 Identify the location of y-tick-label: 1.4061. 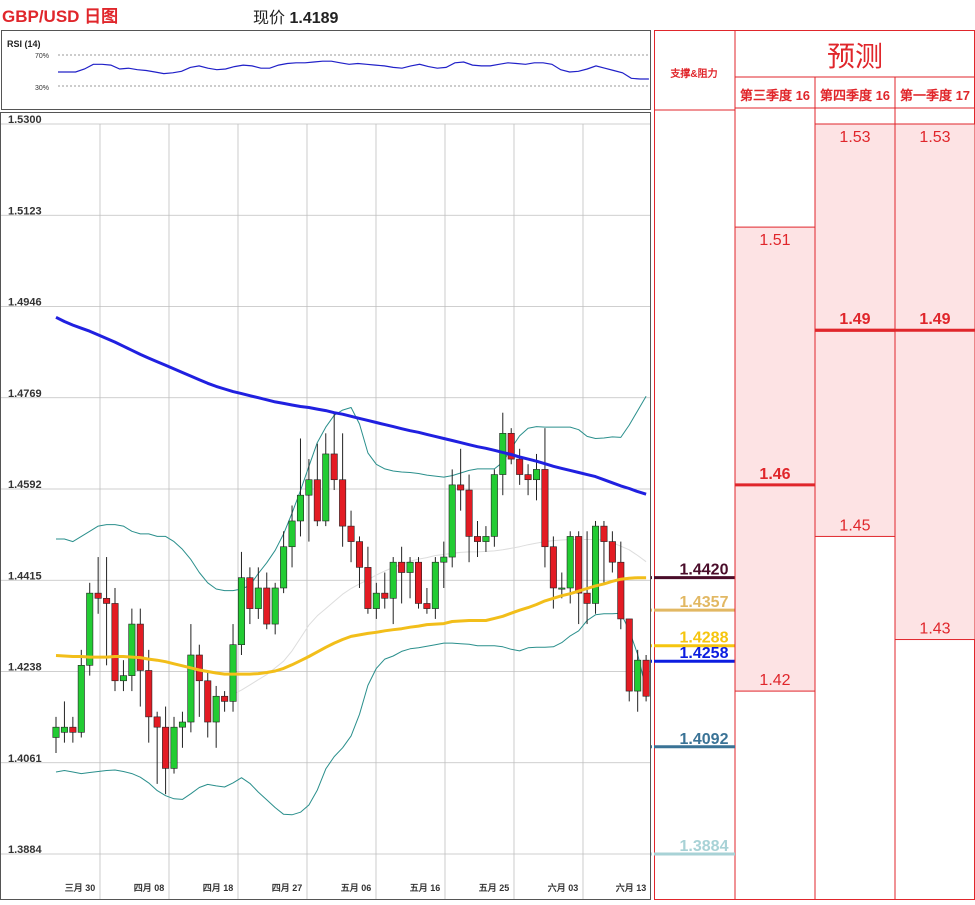
(25, 759).